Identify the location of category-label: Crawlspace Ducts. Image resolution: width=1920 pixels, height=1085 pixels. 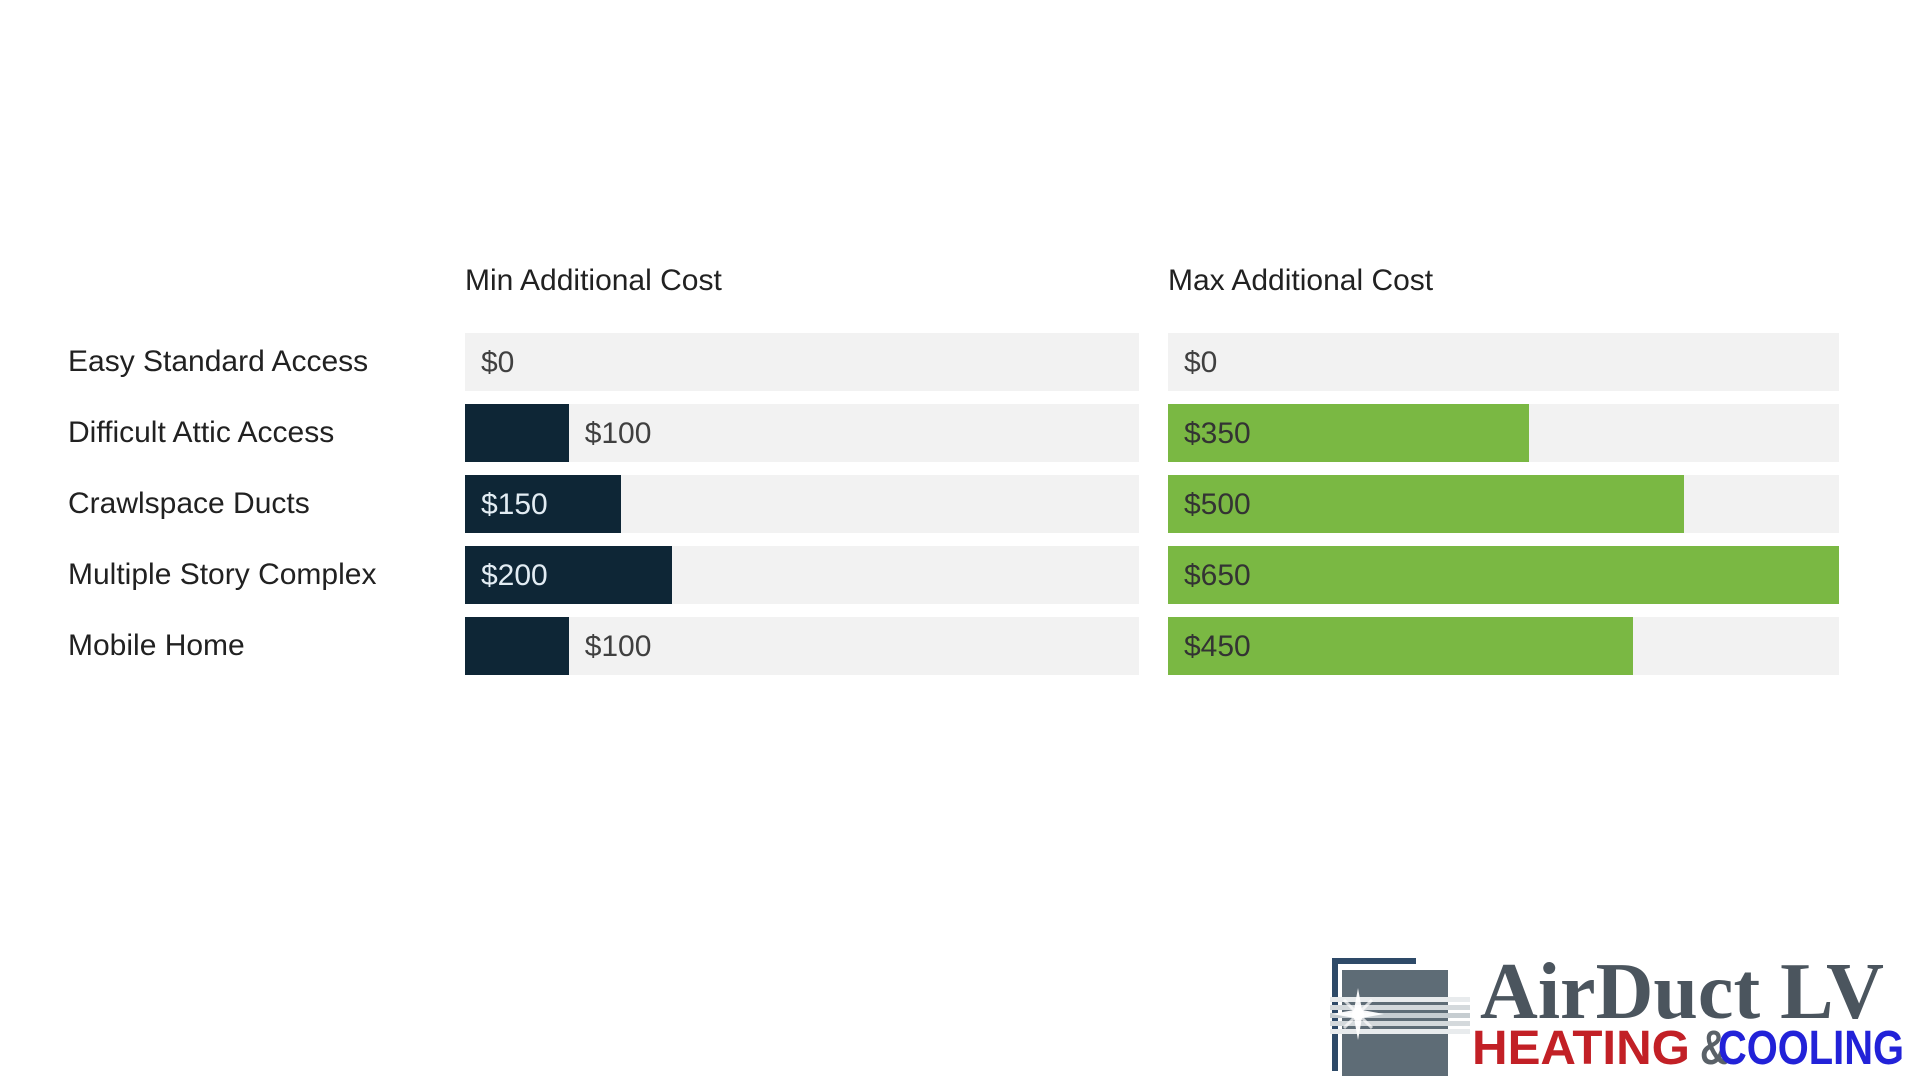
(189, 503).